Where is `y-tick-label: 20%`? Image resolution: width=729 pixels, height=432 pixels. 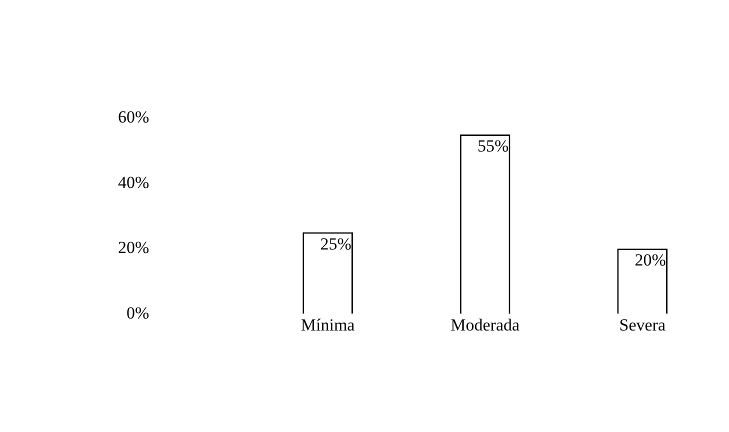 y-tick-label: 20% is located at coordinates (134, 248).